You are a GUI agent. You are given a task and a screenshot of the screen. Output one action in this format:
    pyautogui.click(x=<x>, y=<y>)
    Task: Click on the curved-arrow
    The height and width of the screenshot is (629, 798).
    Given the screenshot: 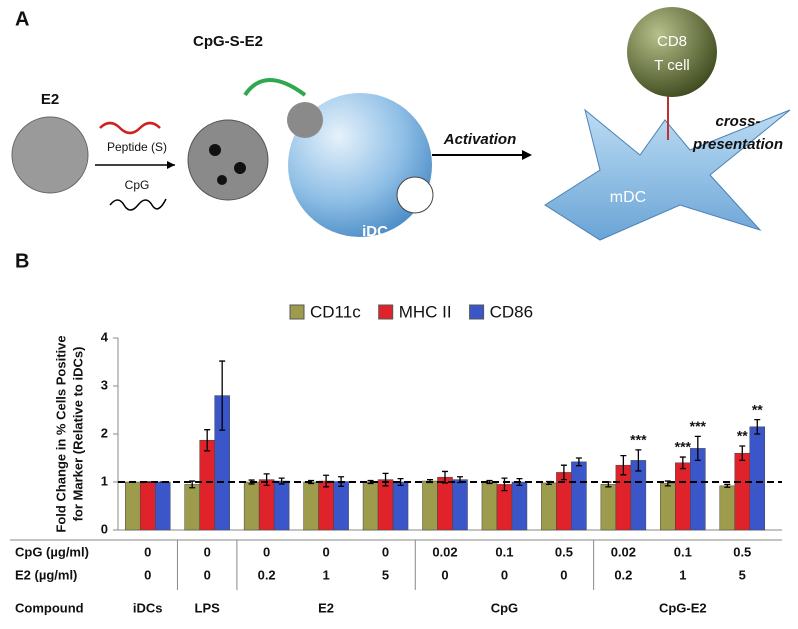 What is the action you would take?
    pyautogui.click(x=275, y=87)
    